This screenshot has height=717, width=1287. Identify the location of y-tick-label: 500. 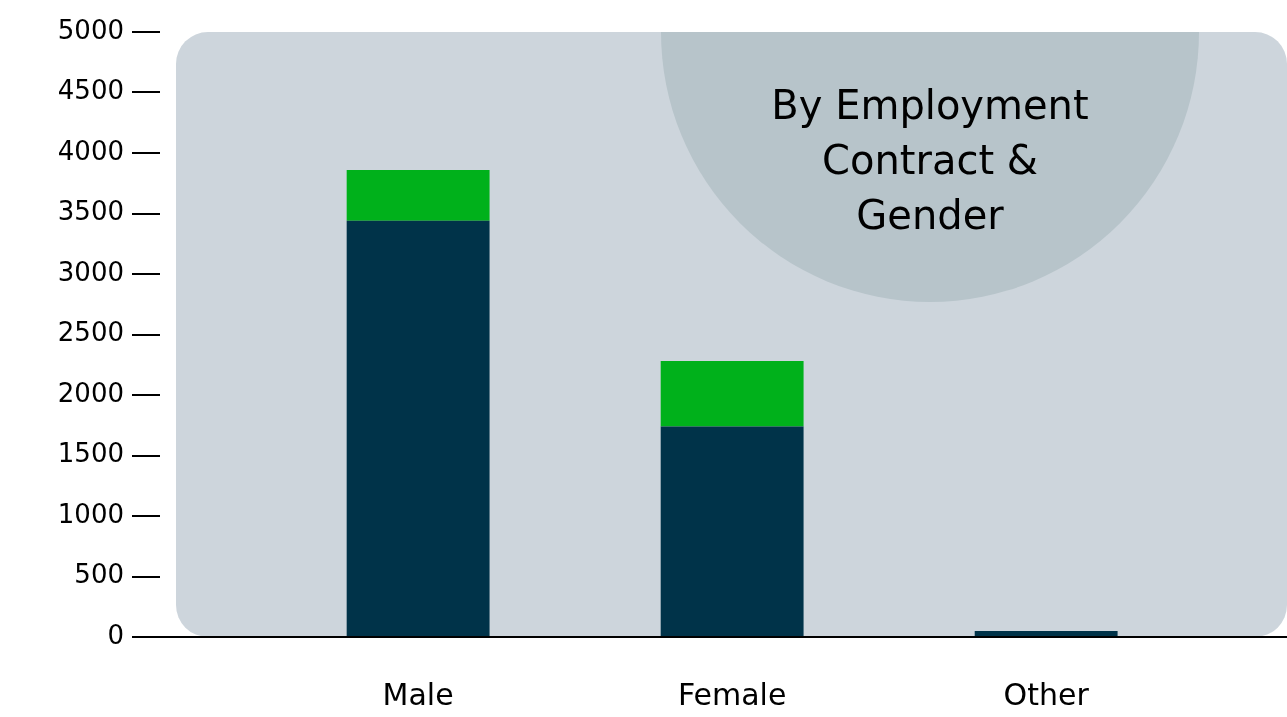
(99, 574).